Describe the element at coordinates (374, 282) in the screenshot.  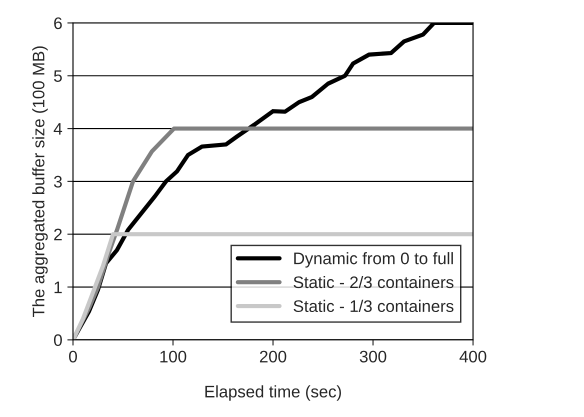
I see `legend-label: Static - 2/3 containers` at that location.